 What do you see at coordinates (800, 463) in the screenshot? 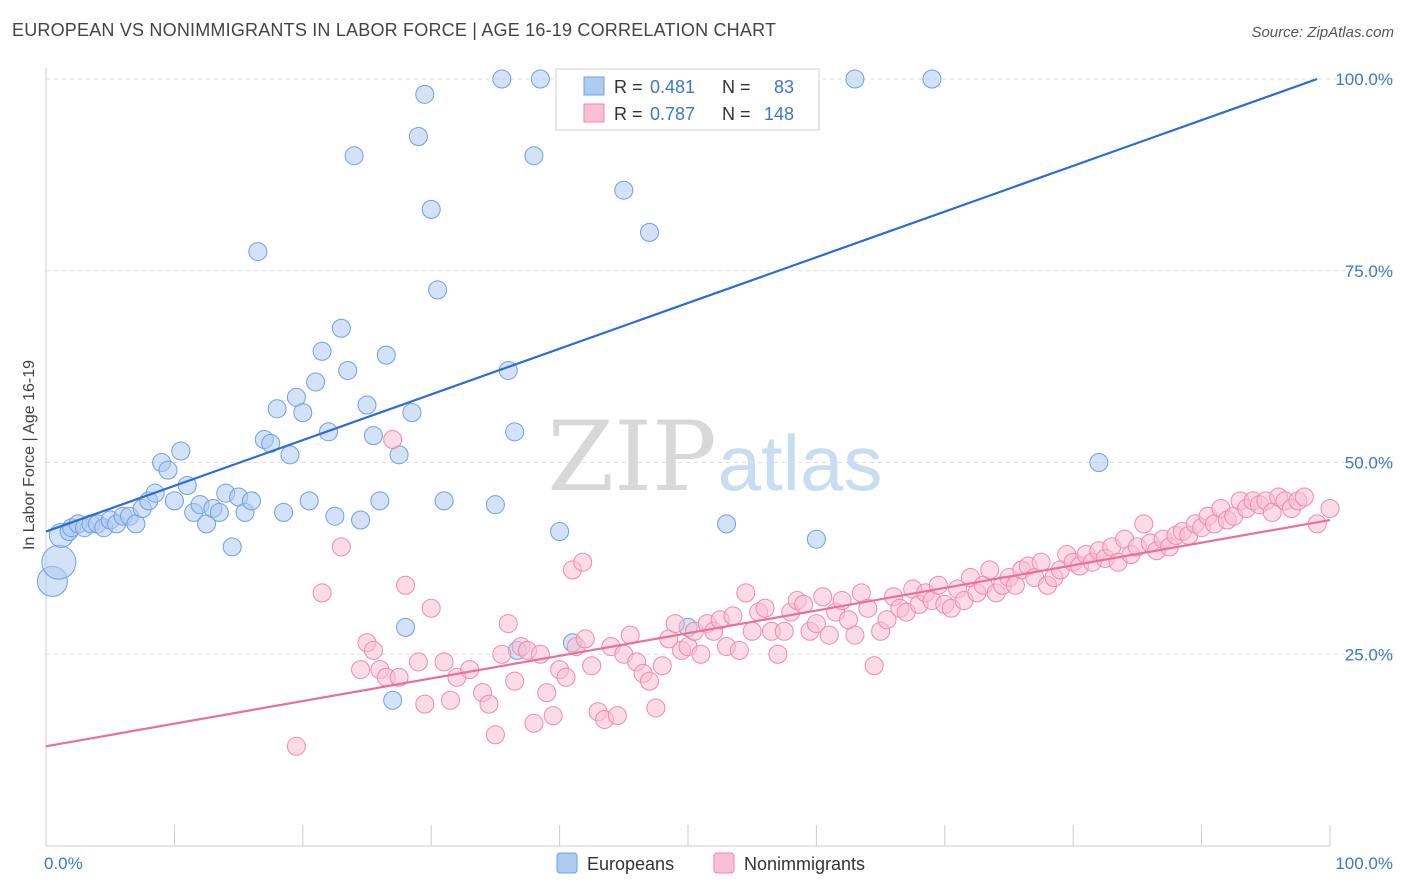
I see `watermark-atlas: atlas` at bounding box center [800, 463].